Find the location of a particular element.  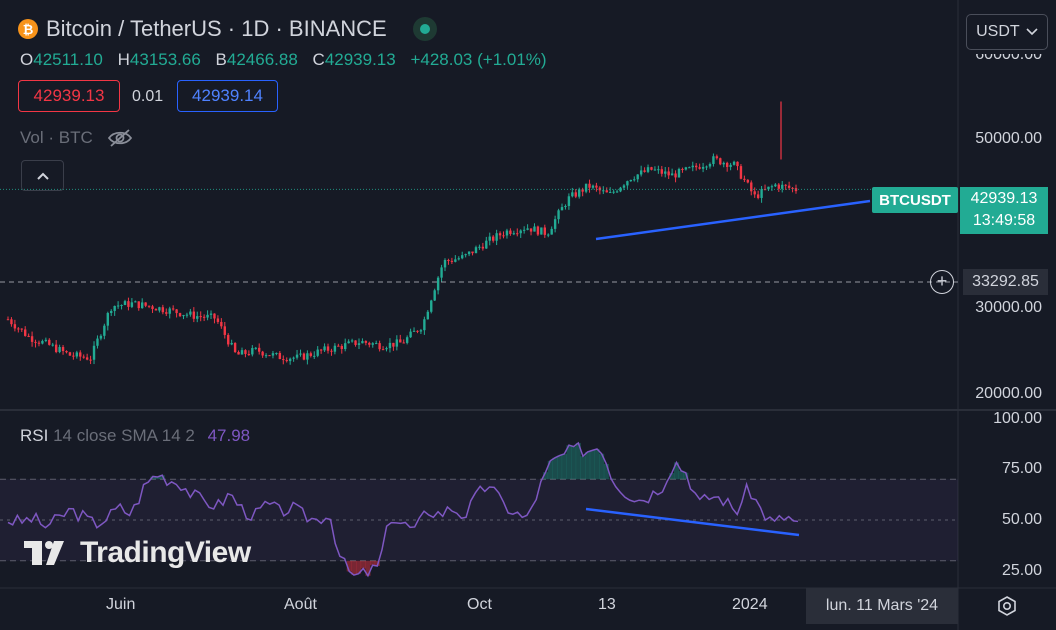

open-value: 42511.10 is located at coordinates (68, 59).